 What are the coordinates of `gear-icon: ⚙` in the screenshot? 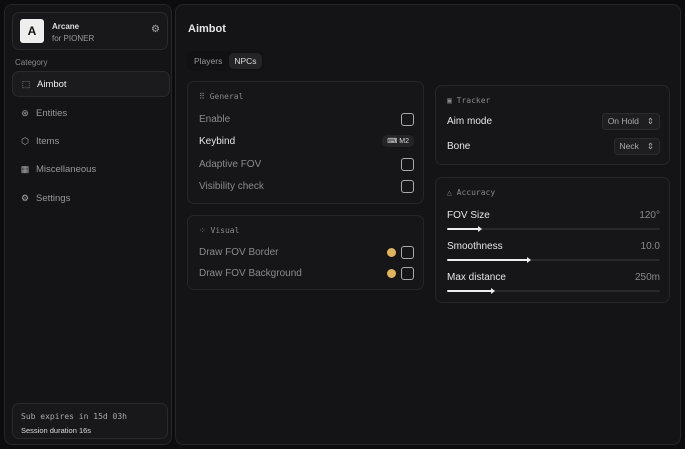 It's located at (25, 197).